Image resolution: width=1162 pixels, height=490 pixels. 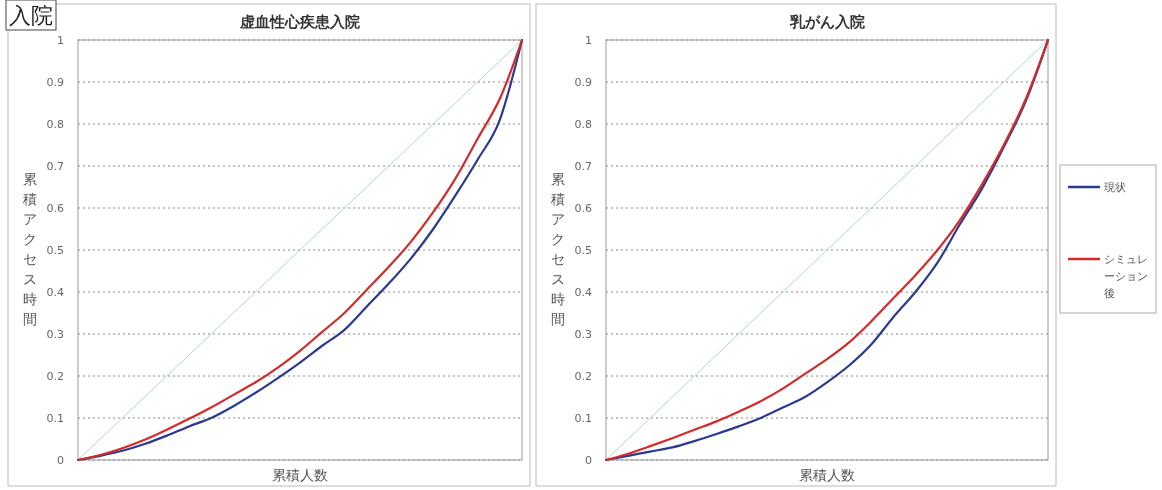 What do you see at coordinates (299, 22) in the screenshot?
I see `chart-title: 虚血性心疾患入院` at bounding box center [299, 22].